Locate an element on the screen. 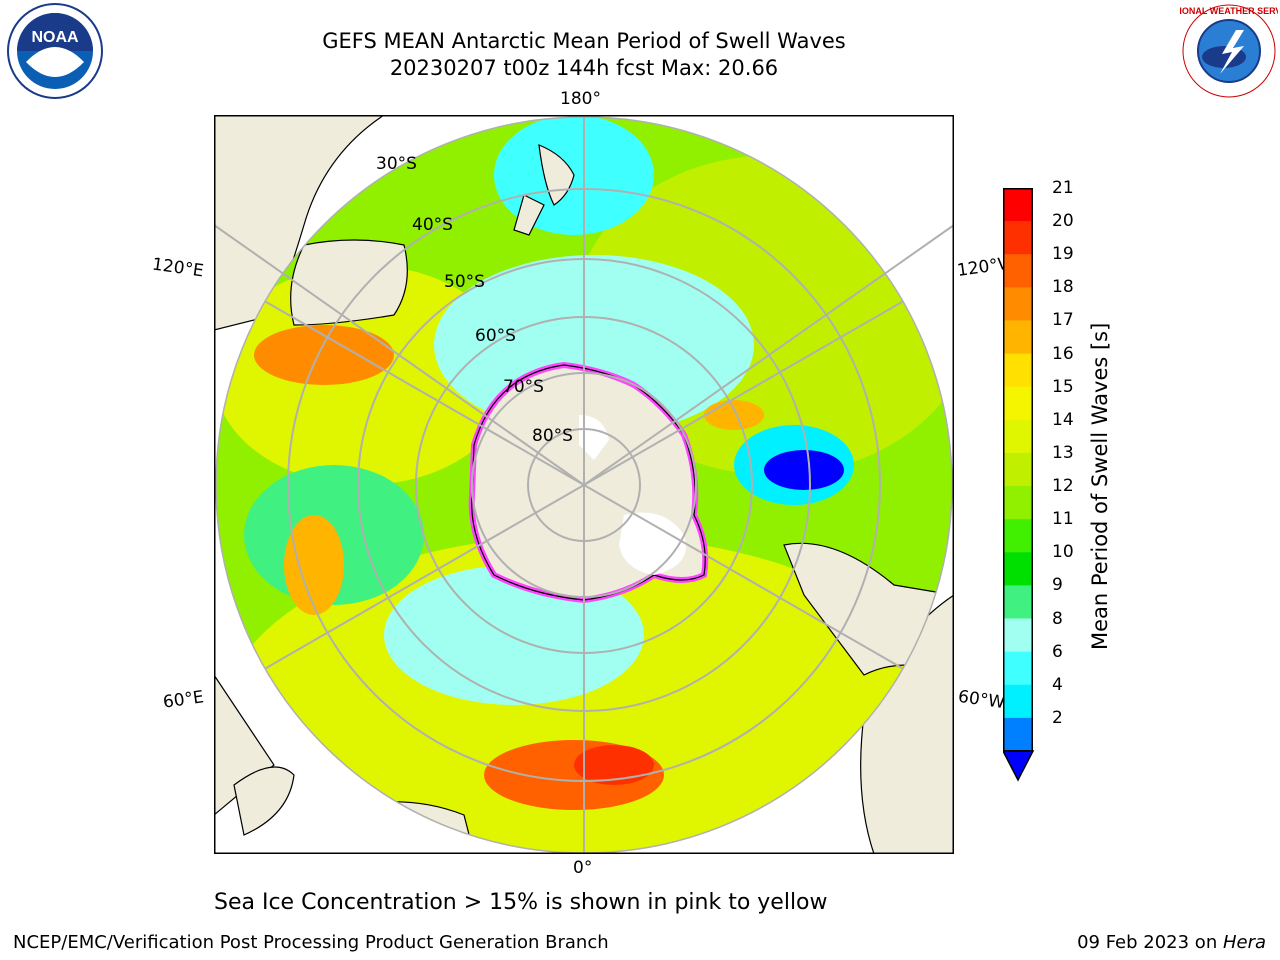 The height and width of the screenshot is (960, 1280). lat-label-30: 30°S is located at coordinates (396, 164).